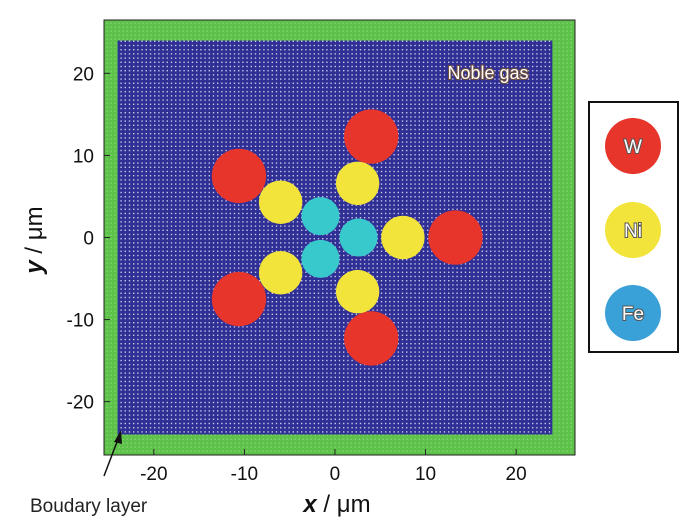  Describe the element at coordinates (80, 321) in the screenshot. I see `y-tick-label: -10` at that location.